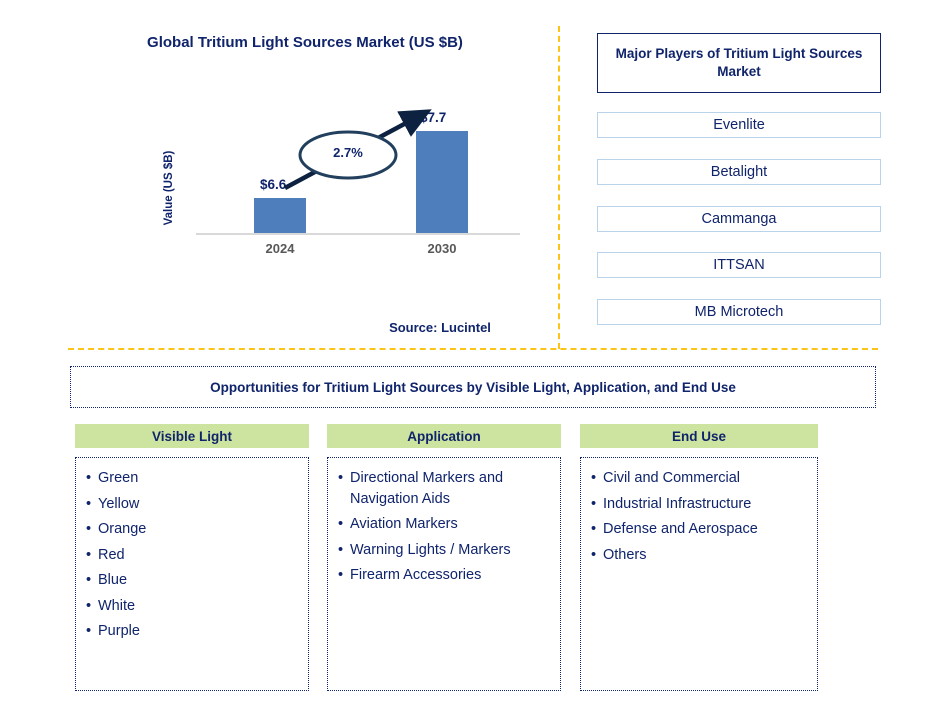 This screenshot has width=945, height=703. Describe the element at coordinates (701, 529) in the screenshot. I see `list-item: Defense and Aerospace` at that location.